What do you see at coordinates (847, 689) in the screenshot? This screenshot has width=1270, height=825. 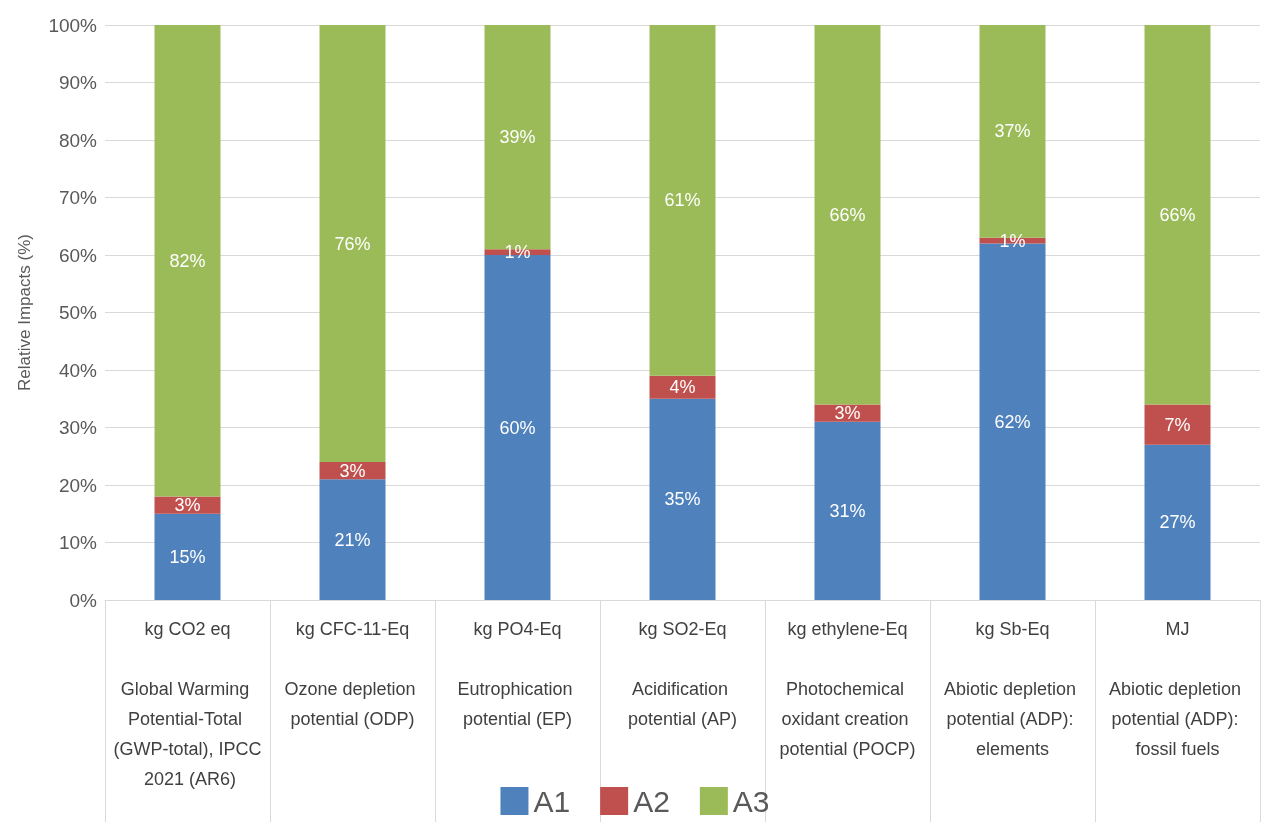 I see `category-label: kg ethylene-Eq Photochemical oxidant creation potential (POCP)` at bounding box center [847, 689].